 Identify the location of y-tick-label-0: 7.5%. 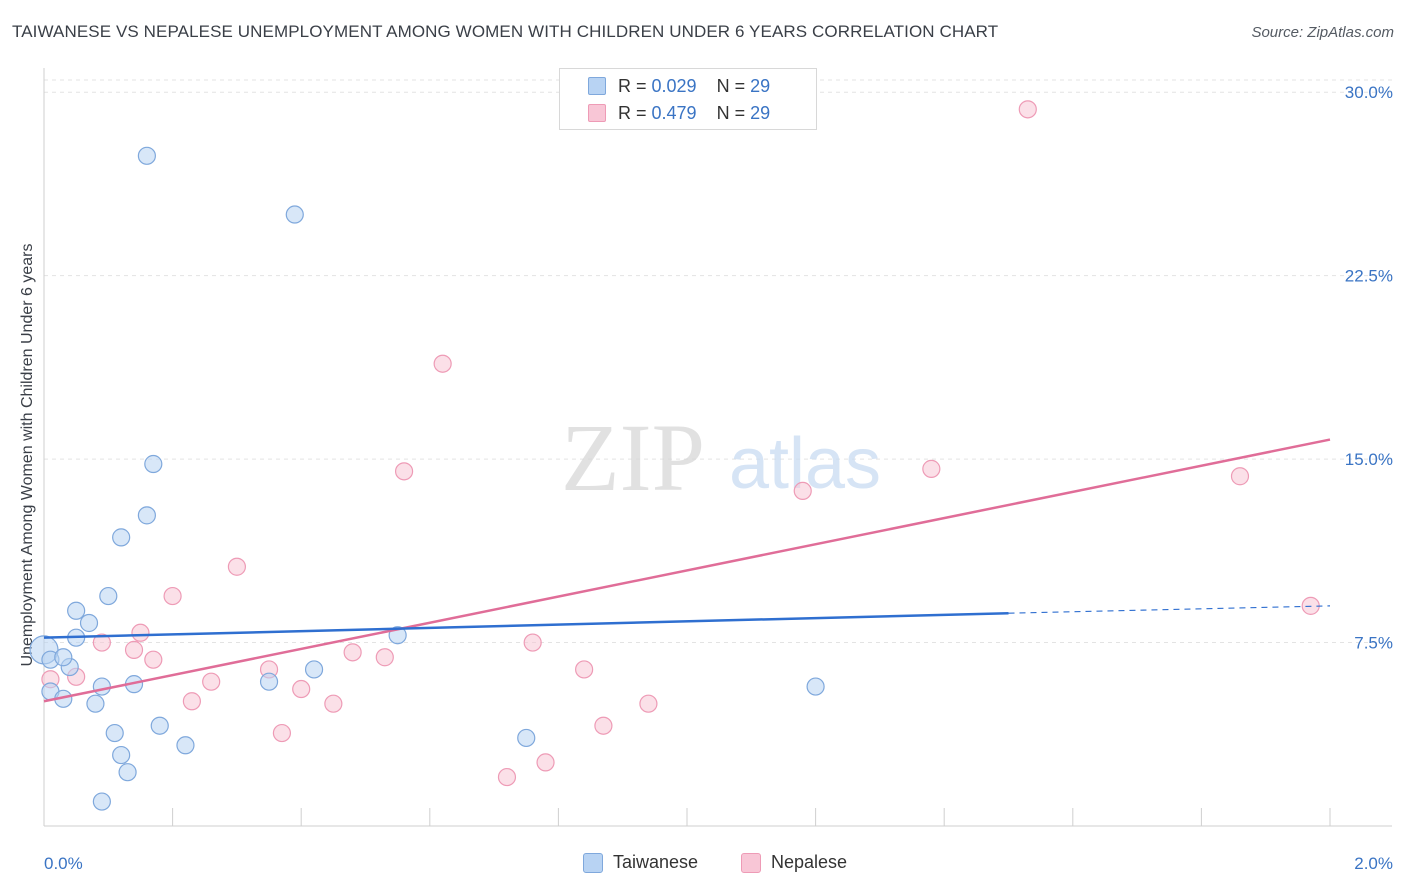
(1373, 643).